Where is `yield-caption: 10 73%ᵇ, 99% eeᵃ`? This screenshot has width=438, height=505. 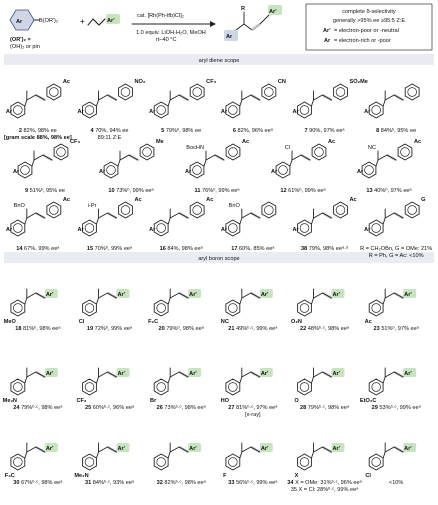 yield-caption: 10 73%ᵇ, 99% eeᵃ is located at coordinates (131, 190).